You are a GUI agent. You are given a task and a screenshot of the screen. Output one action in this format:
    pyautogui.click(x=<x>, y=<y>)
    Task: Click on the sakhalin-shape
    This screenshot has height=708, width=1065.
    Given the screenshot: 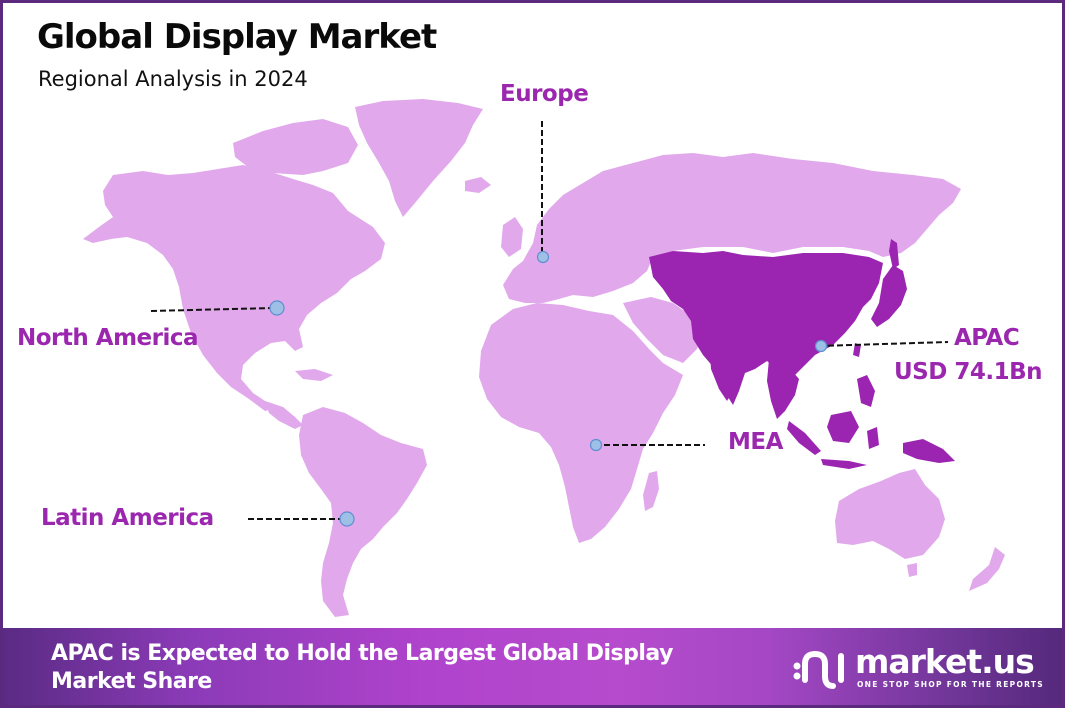 What is the action you would take?
    pyautogui.click(x=894, y=254)
    